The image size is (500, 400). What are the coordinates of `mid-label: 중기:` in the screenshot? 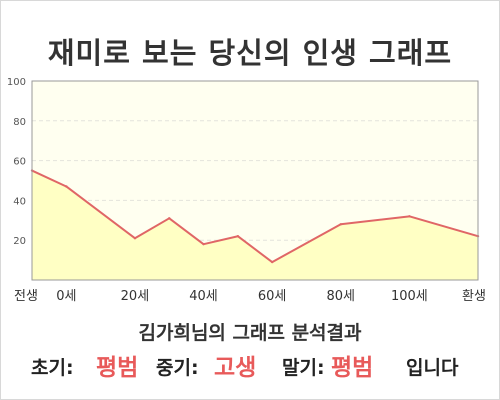 It's located at (177, 368).